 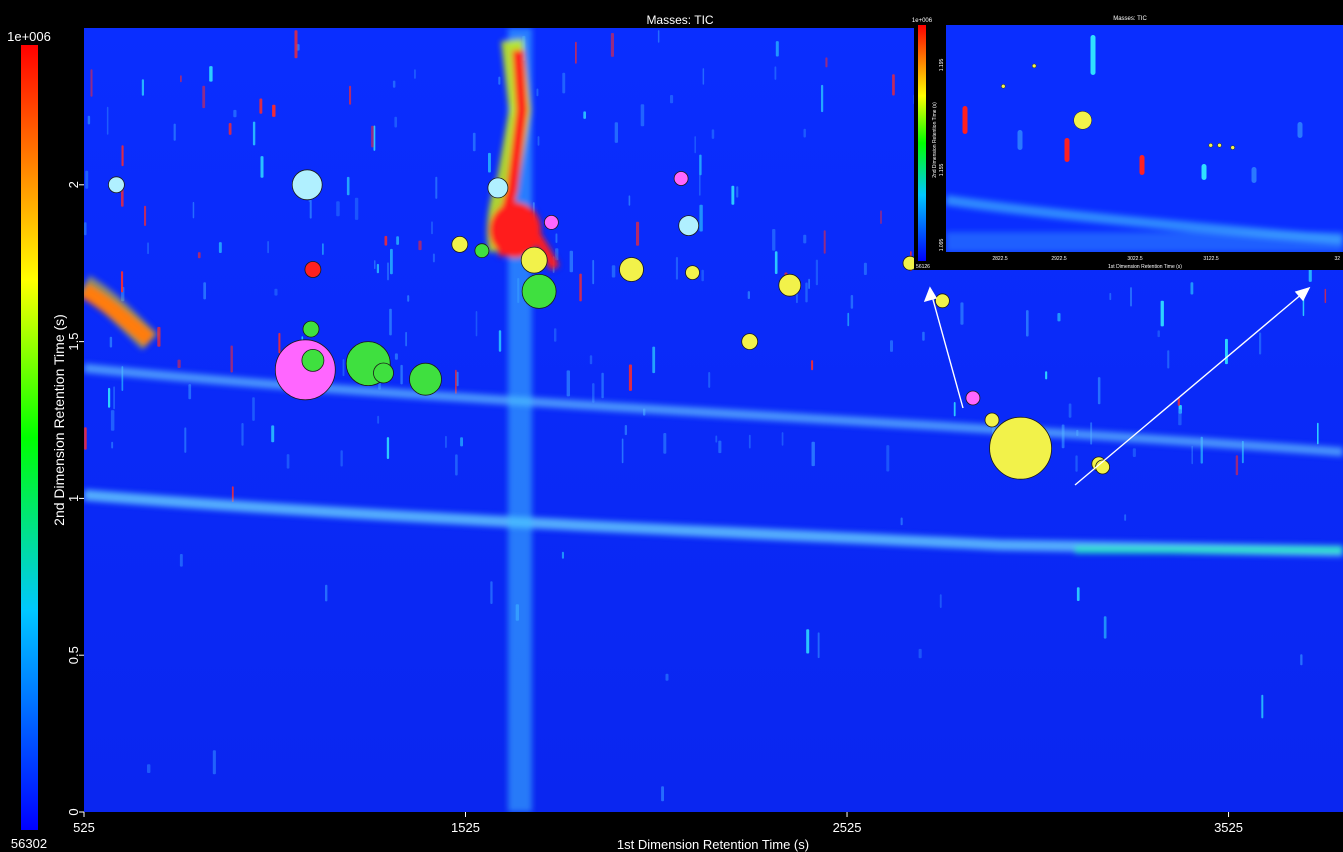 What do you see at coordinates (84, 827) in the screenshot?
I see `x-tick-label: 525` at bounding box center [84, 827].